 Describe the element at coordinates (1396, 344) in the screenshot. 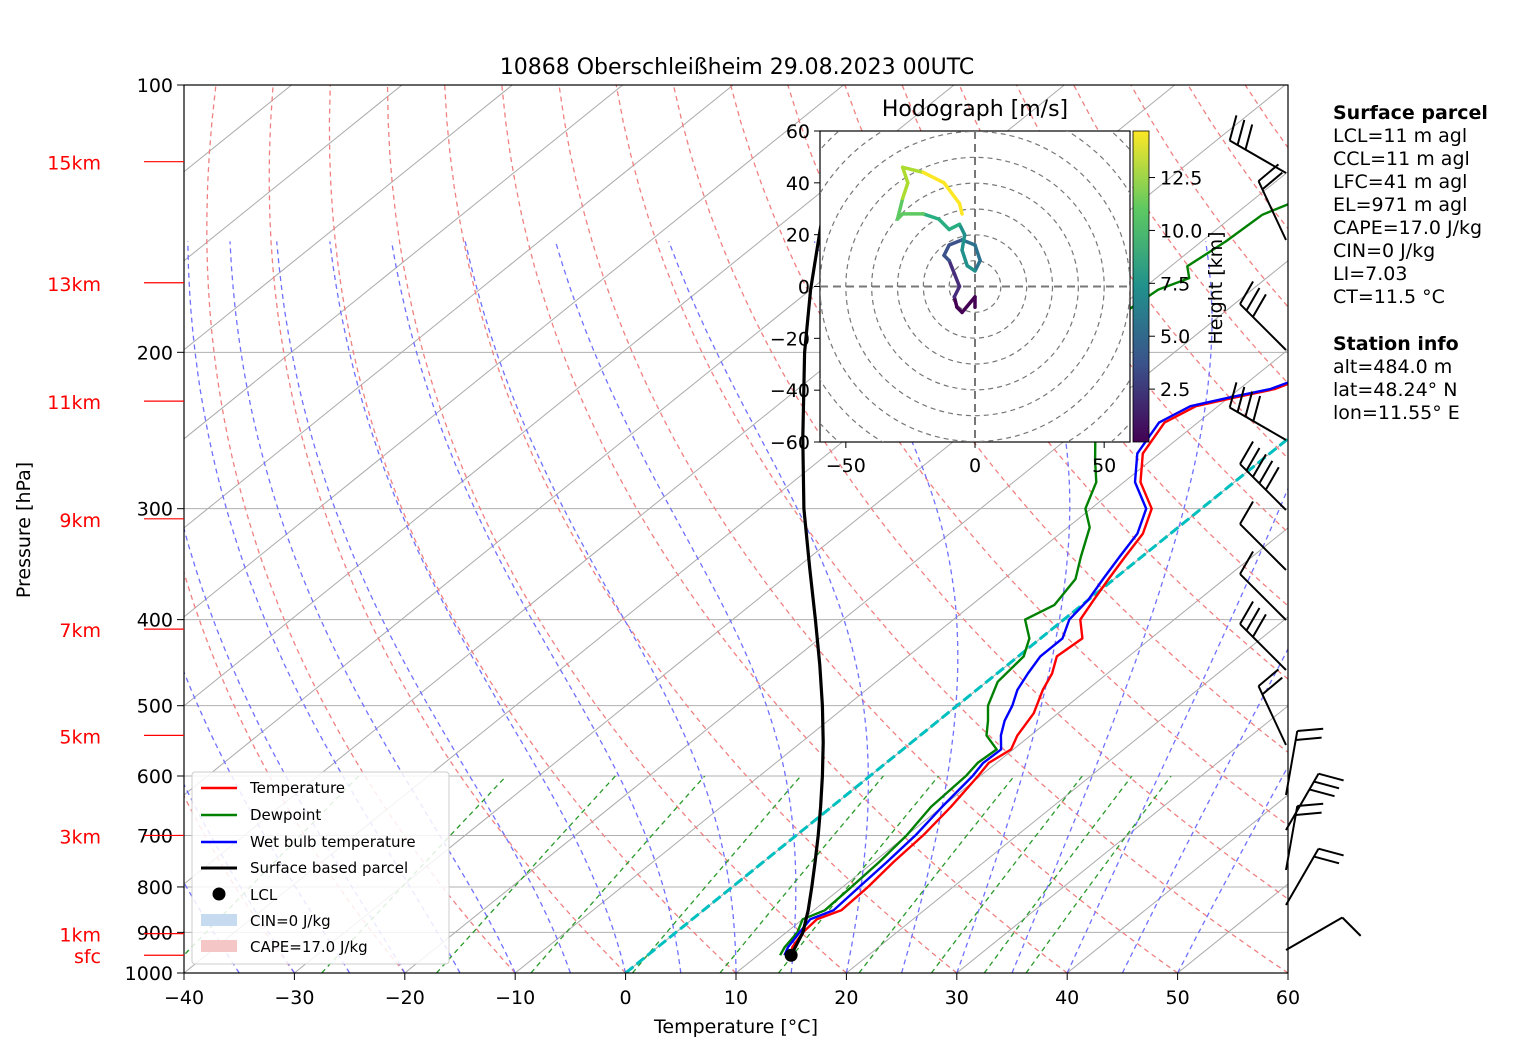

I see `station-info-header: Station info` at that location.